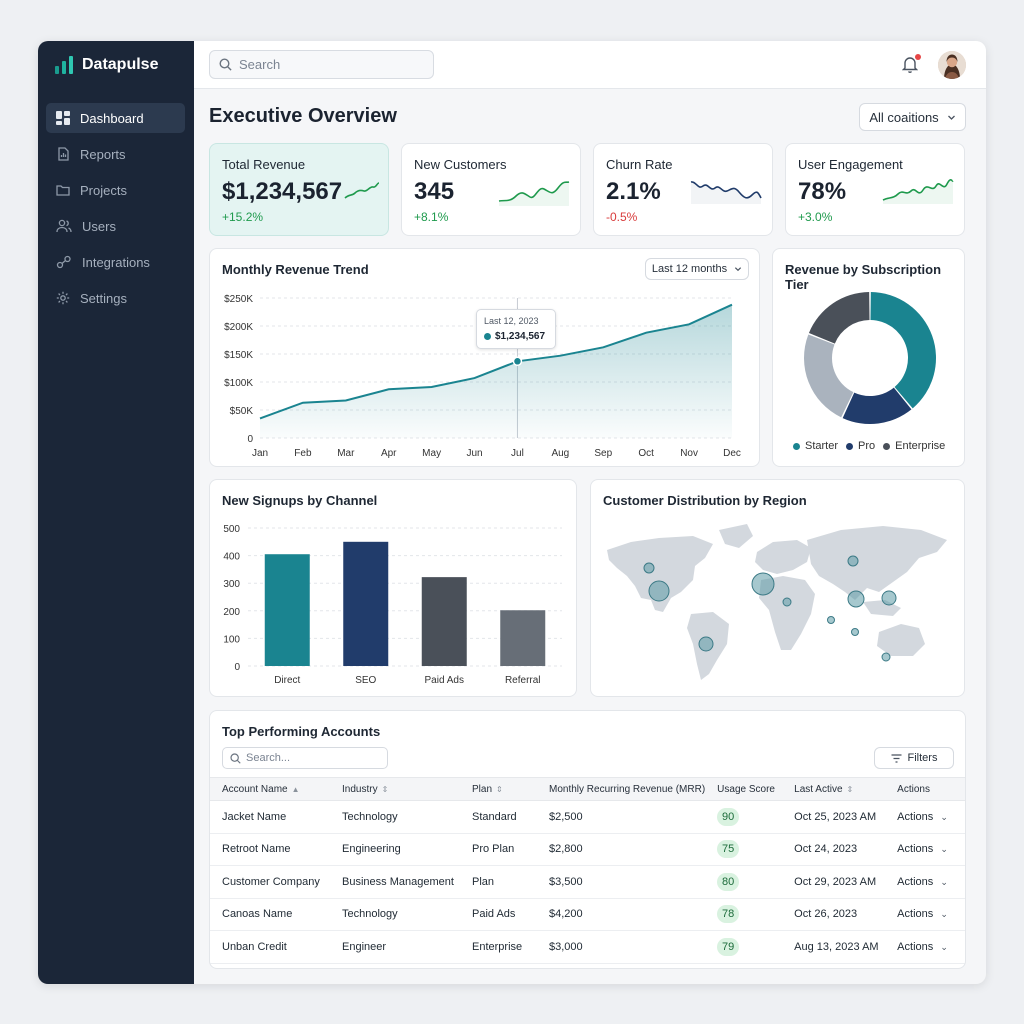 The height and width of the screenshot is (1024, 1024). What do you see at coordinates (621, 789) in the screenshot?
I see `column-header-mrr: Monthly Recurring Revenue (MRR)` at bounding box center [621, 789].